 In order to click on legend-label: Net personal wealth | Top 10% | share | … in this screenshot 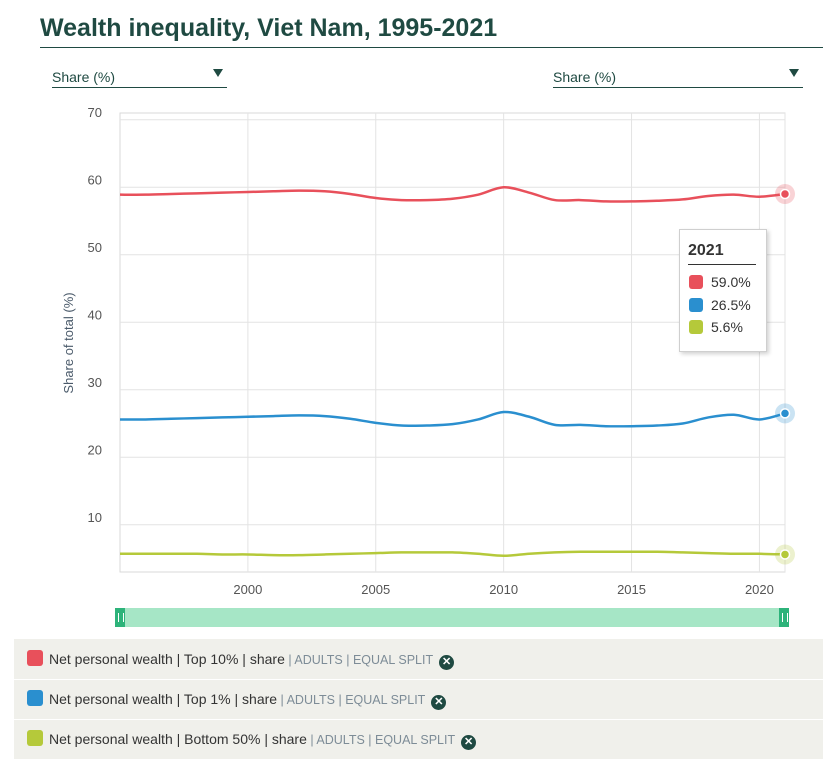, I will do `click(252, 660)`.